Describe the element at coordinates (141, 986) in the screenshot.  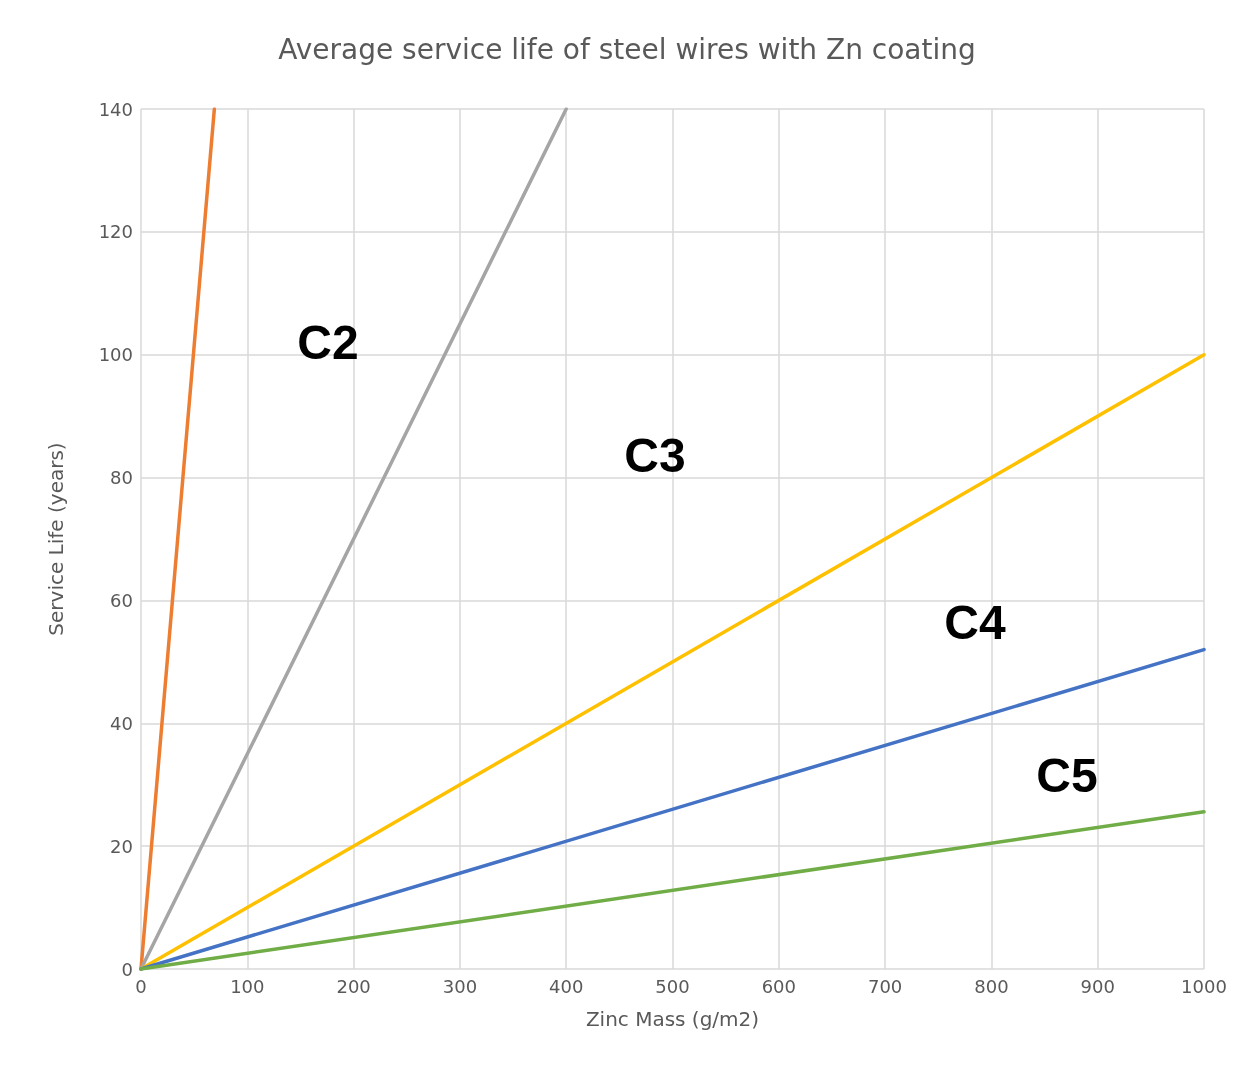
I see `x-tick-label: 0` at that location.